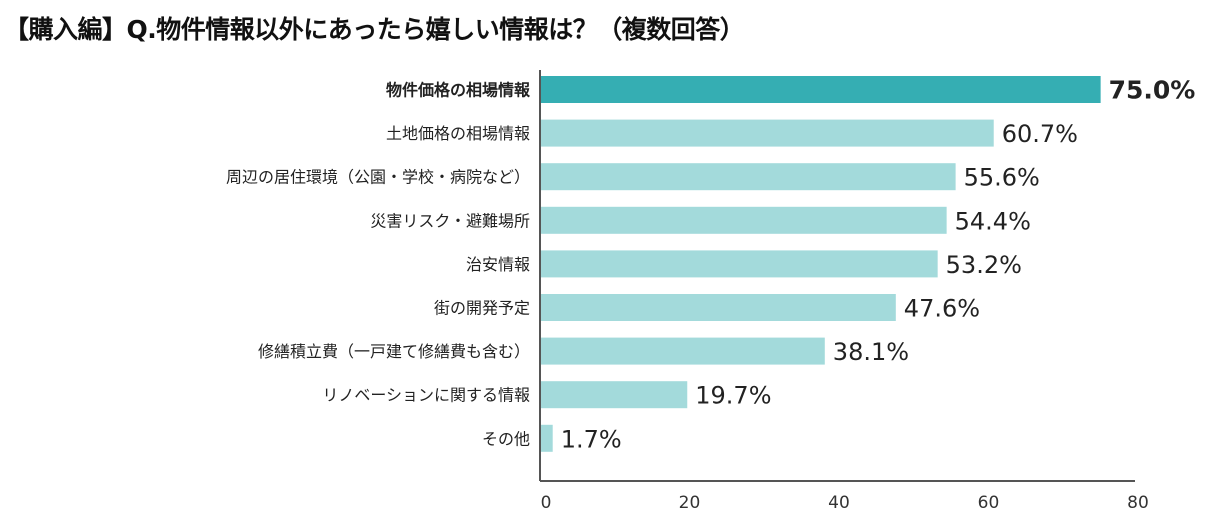 This screenshot has width=1228, height=520. Describe the element at coordinates (482, 308) in the screenshot. I see `category-label: 街の開発予定` at that location.